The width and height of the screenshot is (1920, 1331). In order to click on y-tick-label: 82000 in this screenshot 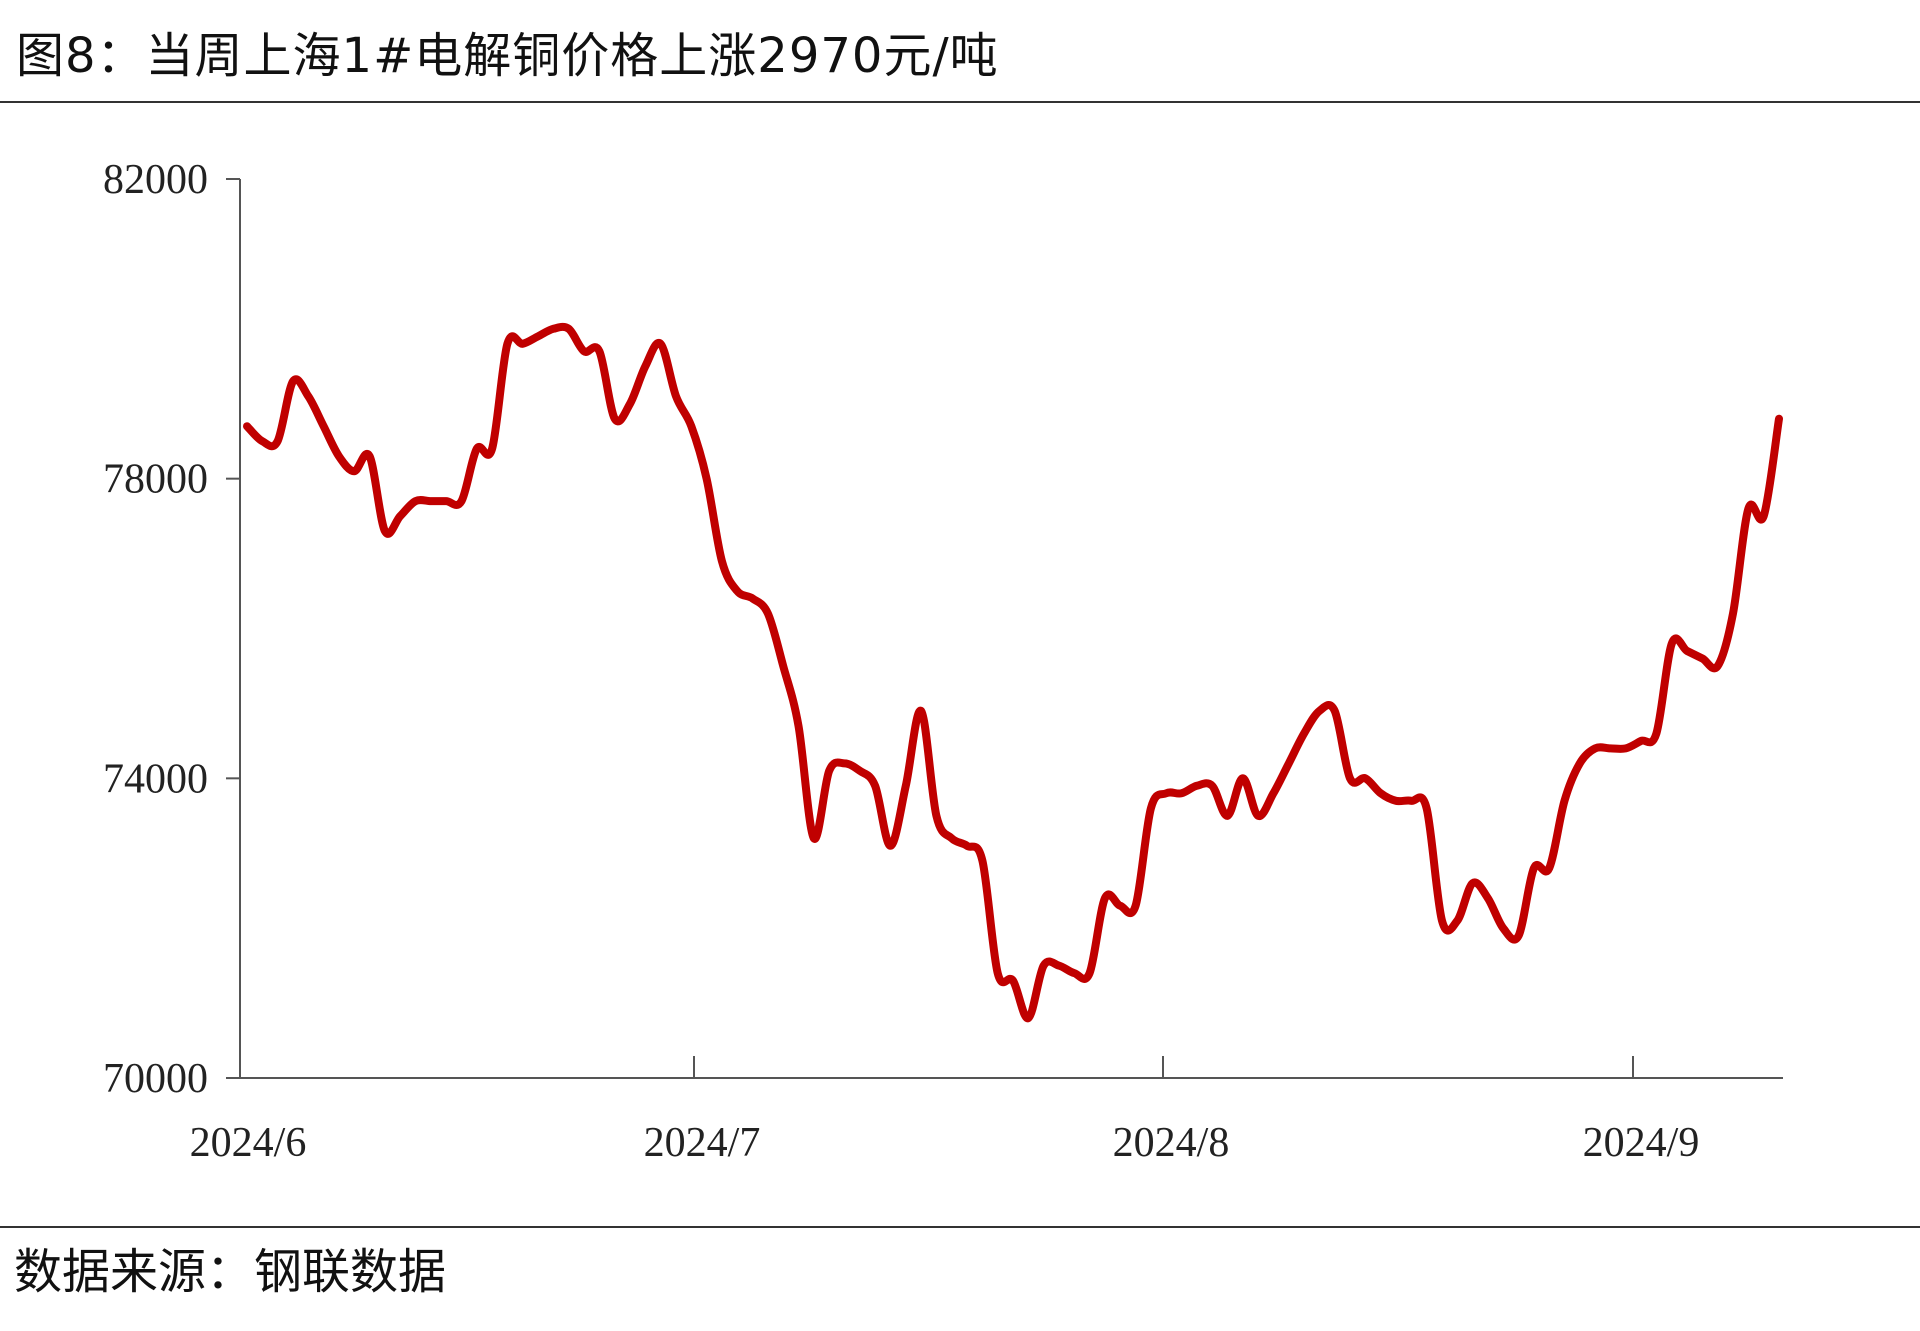, I will do `click(155, 180)`.